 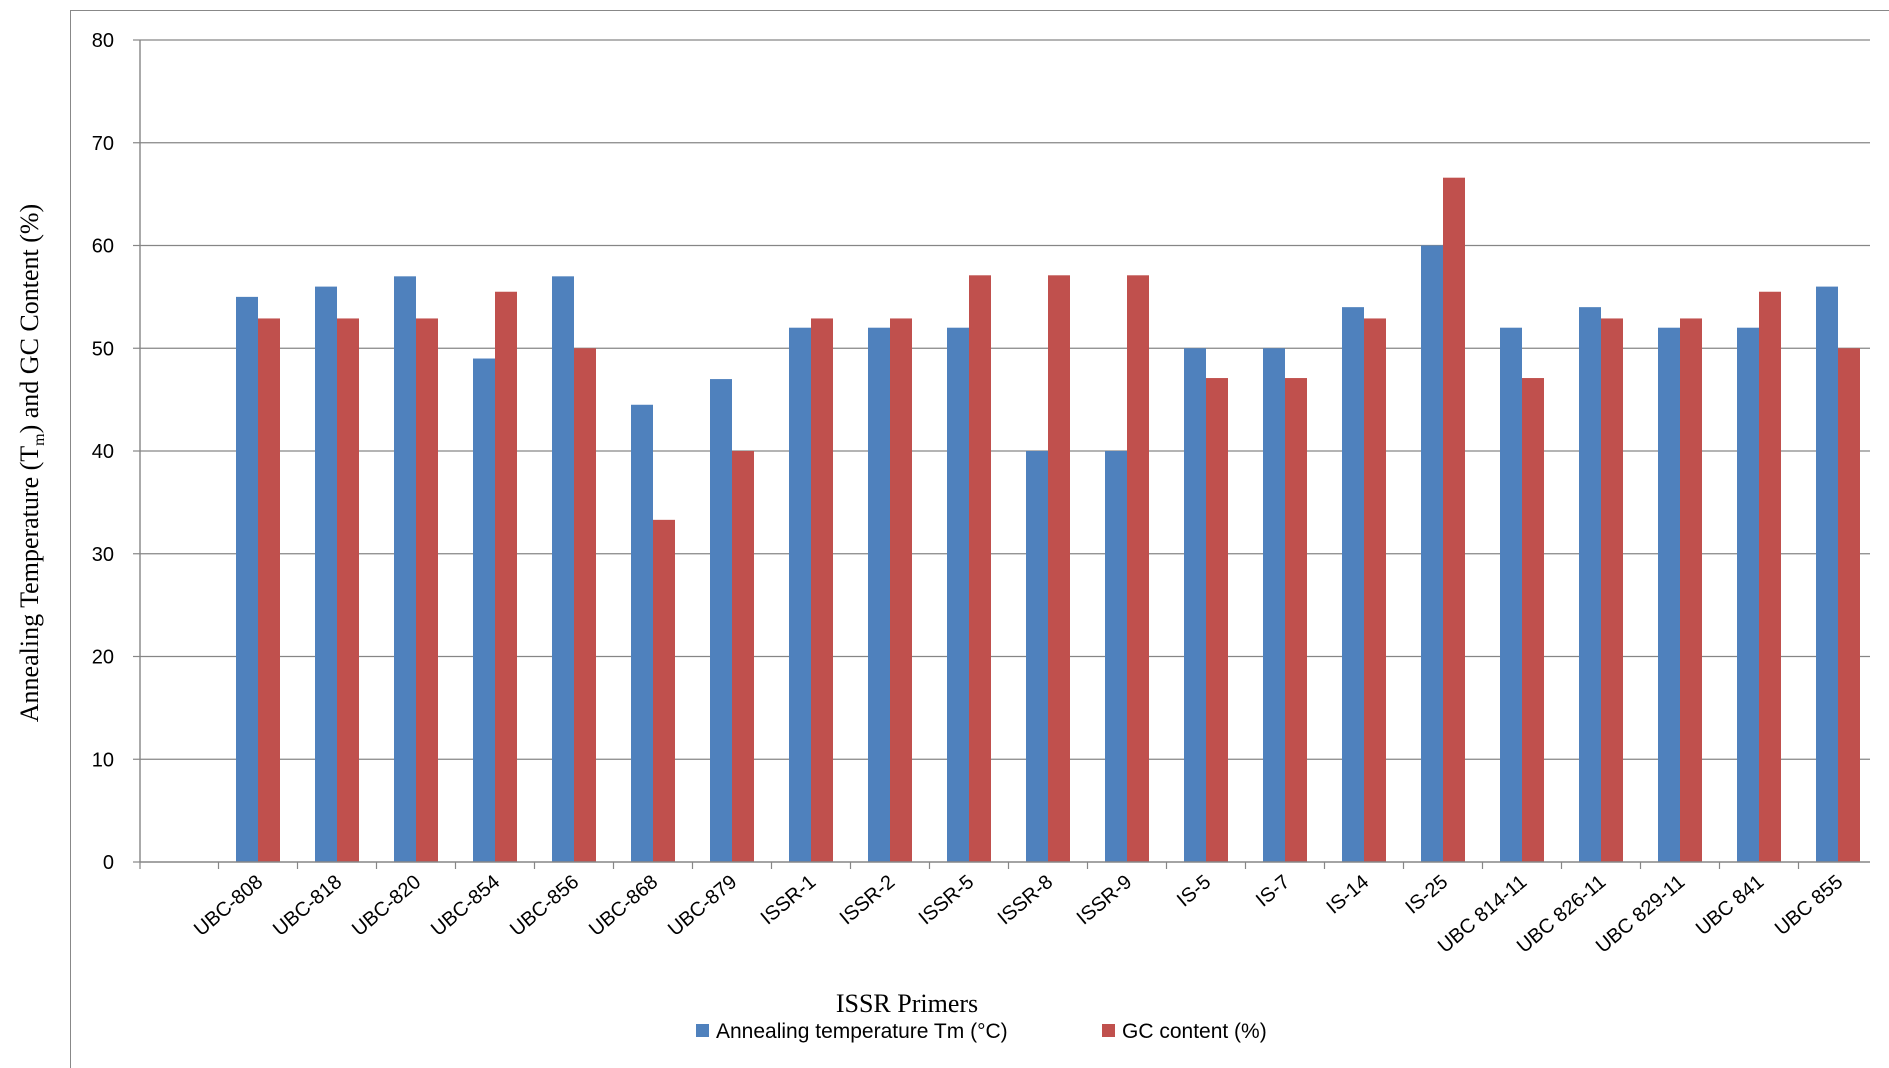 What do you see at coordinates (702, 906) in the screenshot?
I see `x-tick-label-6: UBC-879` at bounding box center [702, 906].